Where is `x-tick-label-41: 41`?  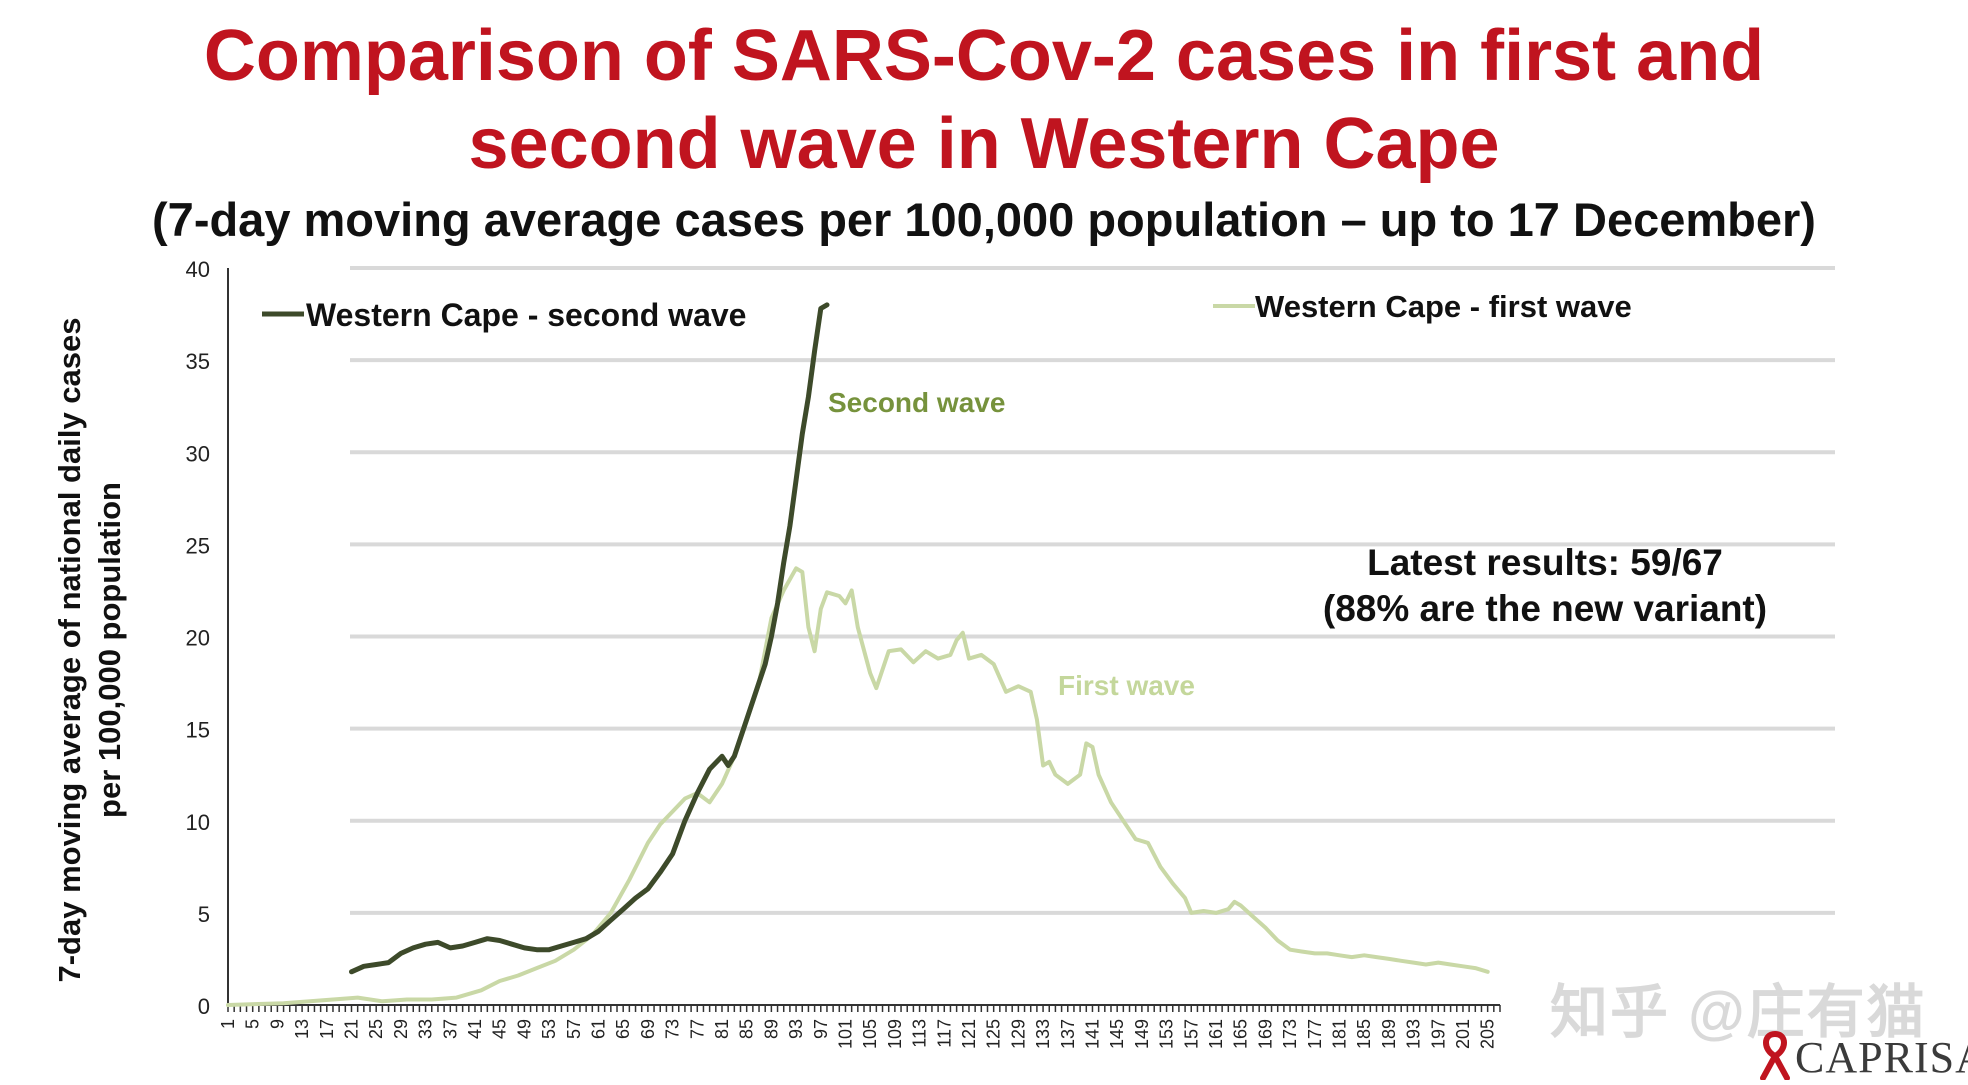
x-tick-label-41: 41 is located at coordinates (475, 1029).